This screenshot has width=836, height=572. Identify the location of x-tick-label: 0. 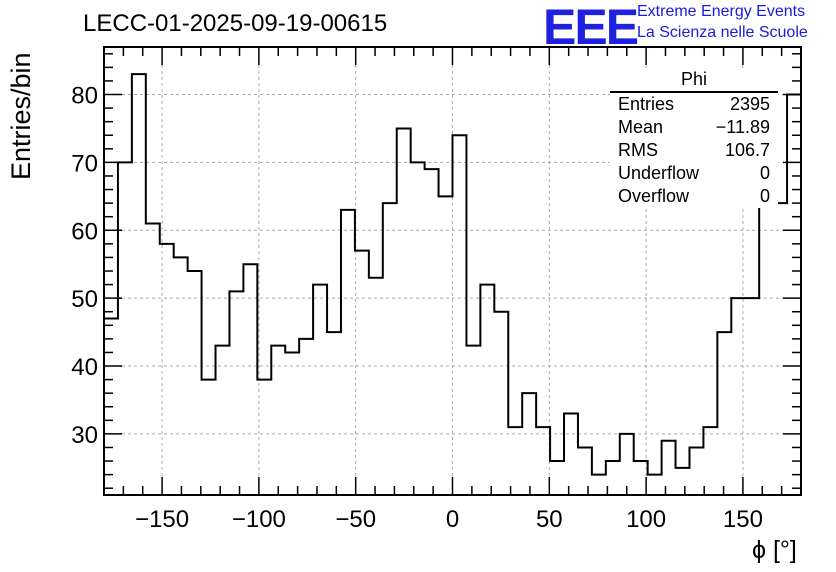
(452, 519).